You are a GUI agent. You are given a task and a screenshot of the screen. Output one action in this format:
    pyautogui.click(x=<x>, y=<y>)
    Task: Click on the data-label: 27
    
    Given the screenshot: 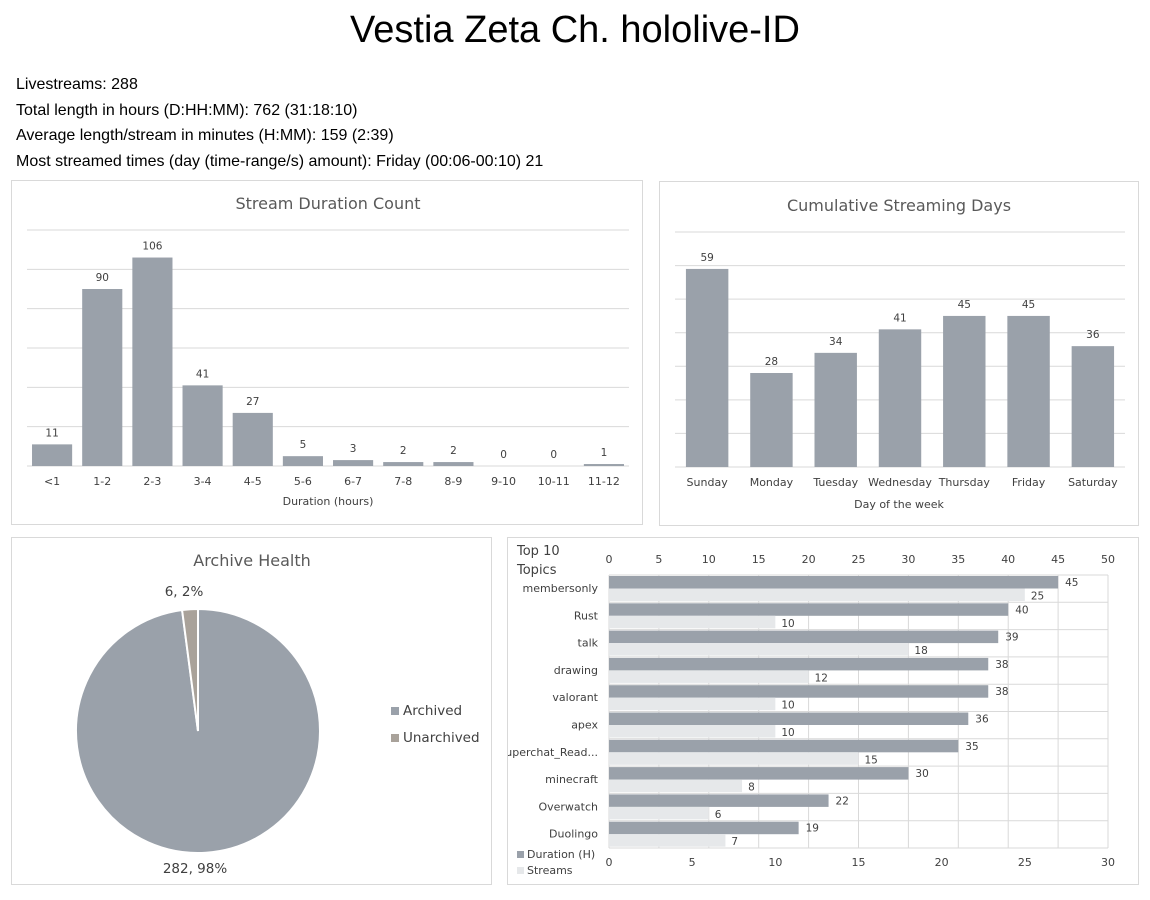 What is the action you would take?
    pyautogui.click(x=252, y=402)
    